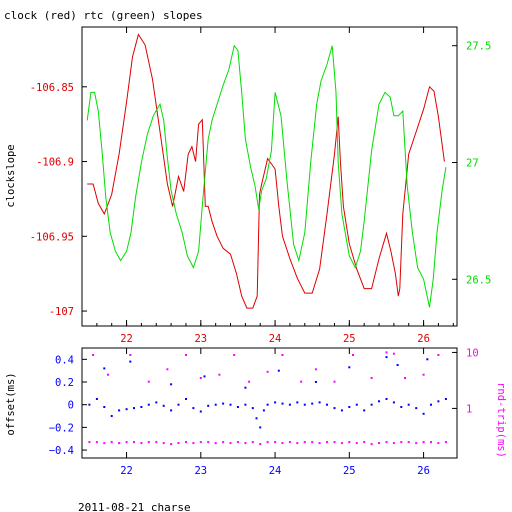  Describe the element at coordinates (200, 471) in the screenshot. I see `bottom-x-tick-label: 23` at that location.